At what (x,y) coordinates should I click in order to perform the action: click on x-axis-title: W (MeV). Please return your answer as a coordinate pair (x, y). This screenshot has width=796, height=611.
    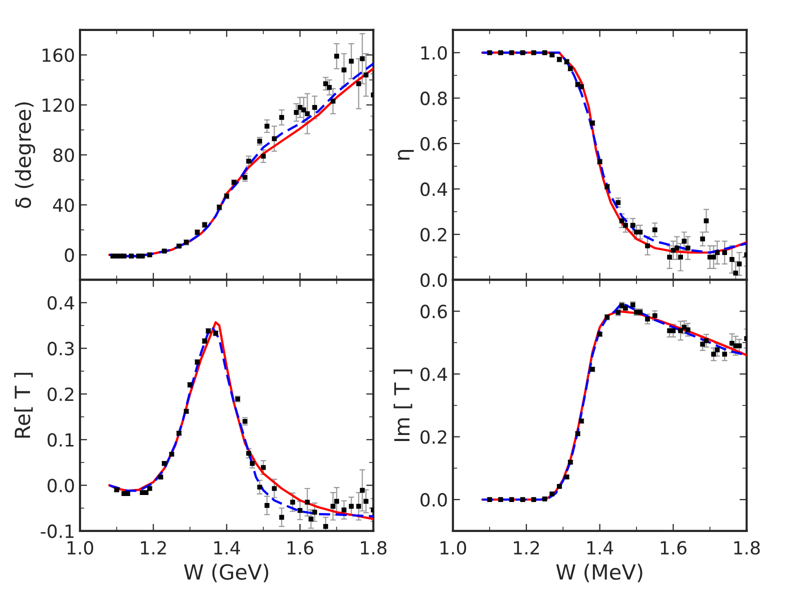
    Looking at the image, I should click on (599, 573).